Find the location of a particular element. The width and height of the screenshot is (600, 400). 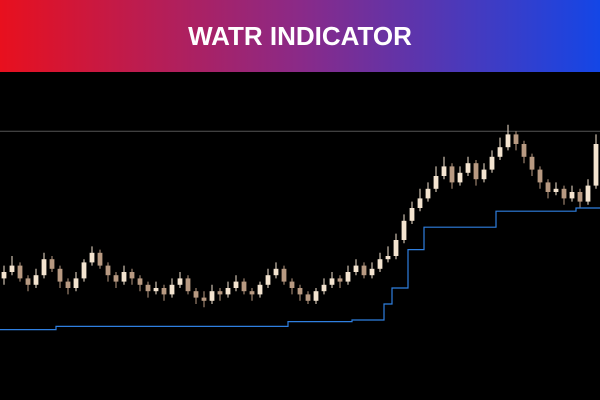

chart-title: WATR INDICATOR is located at coordinates (300, 36).